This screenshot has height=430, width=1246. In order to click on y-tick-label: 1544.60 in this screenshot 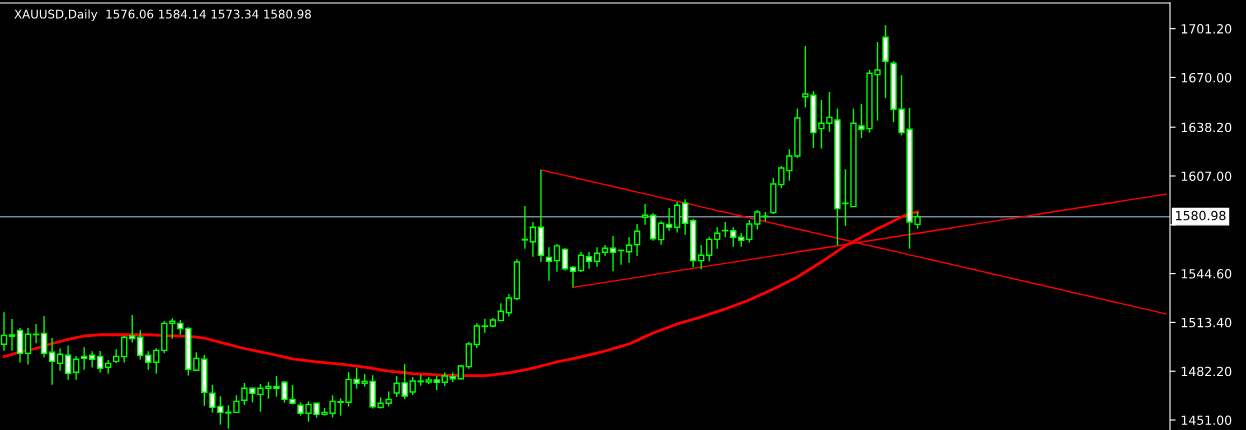, I will do `click(1206, 274)`.